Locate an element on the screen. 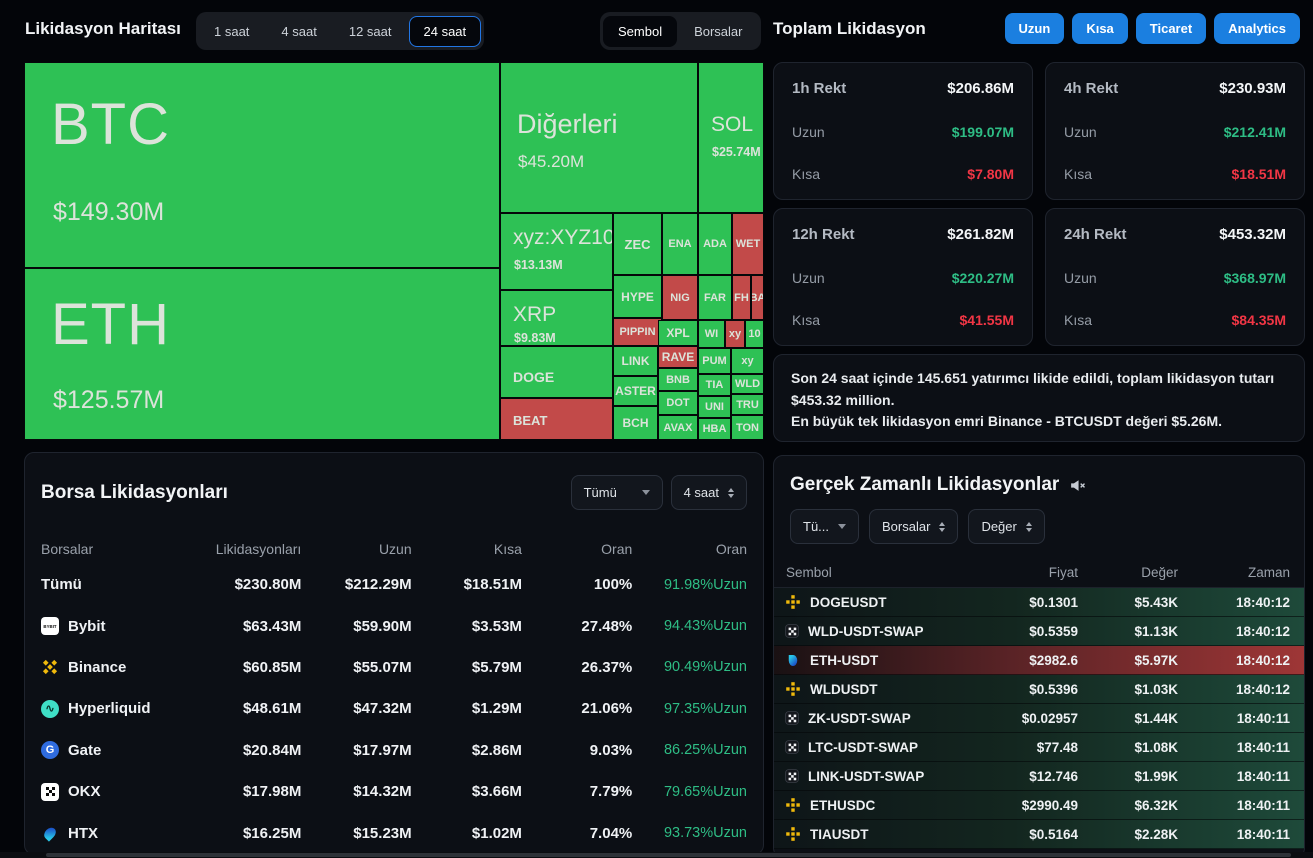 The image size is (1313, 858). treemap-cell-far: FAR is located at coordinates (715, 297).